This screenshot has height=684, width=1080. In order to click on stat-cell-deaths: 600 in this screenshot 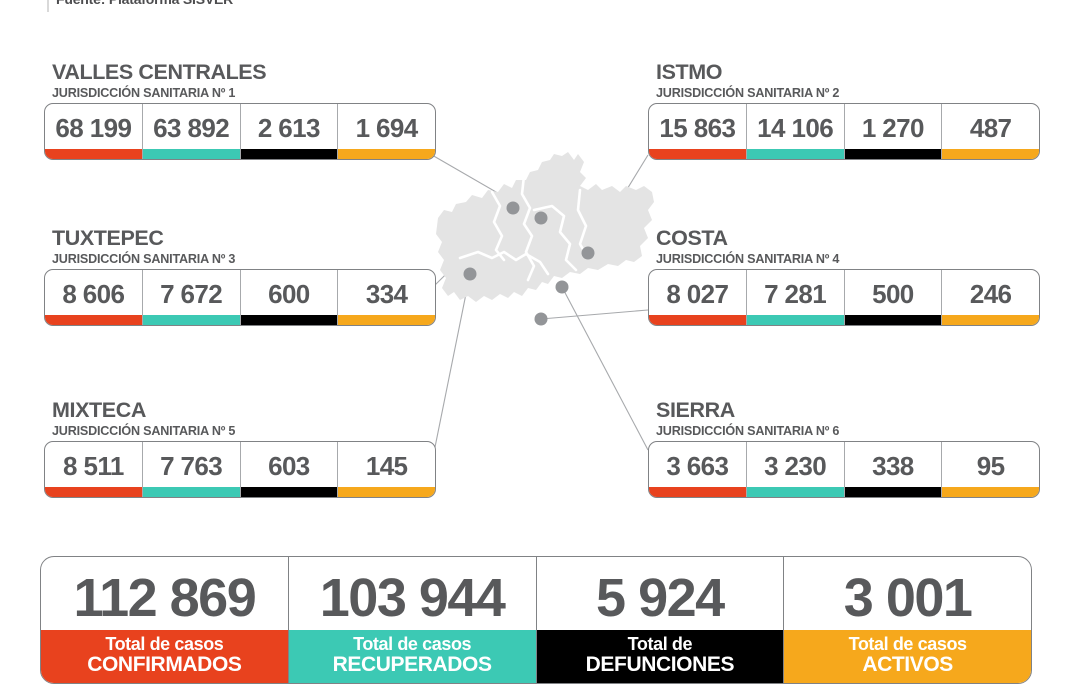, I will do `click(289, 298)`.